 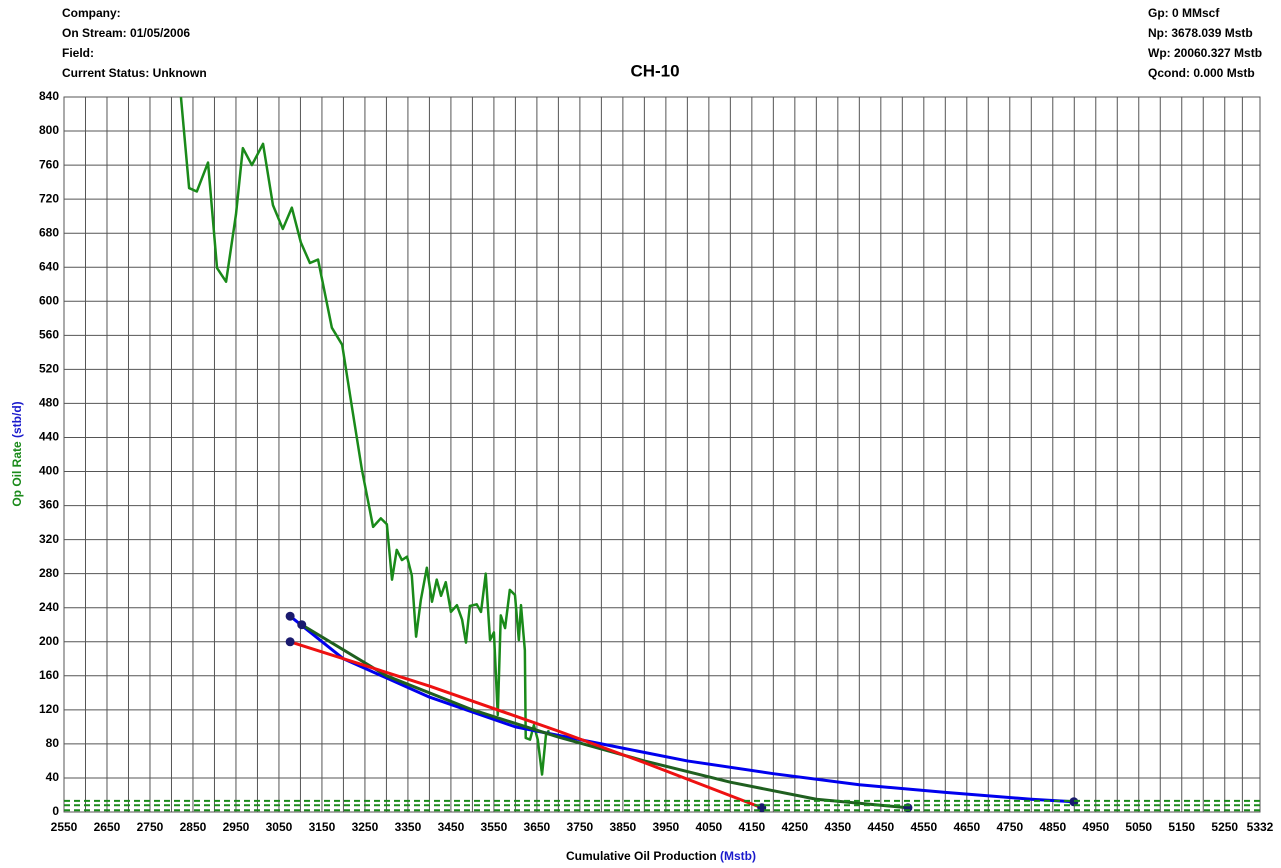 I want to click on info-left: Current Status: Unknown, so click(x=134, y=73).